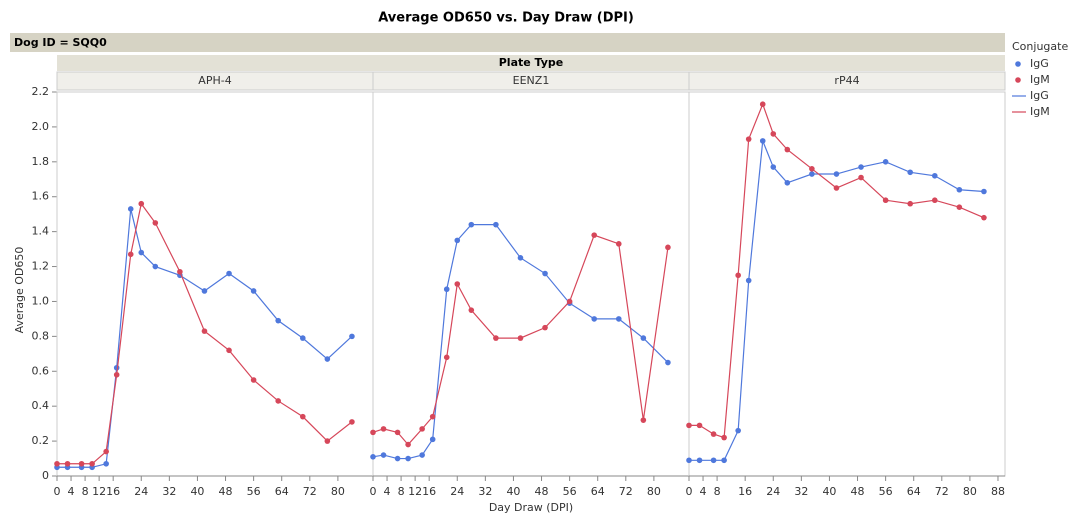 The image size is (1078, 519). Describe the element at coordinates (41, 405) in the screenshot. I see `y-tick-label: 0.4` at that location.